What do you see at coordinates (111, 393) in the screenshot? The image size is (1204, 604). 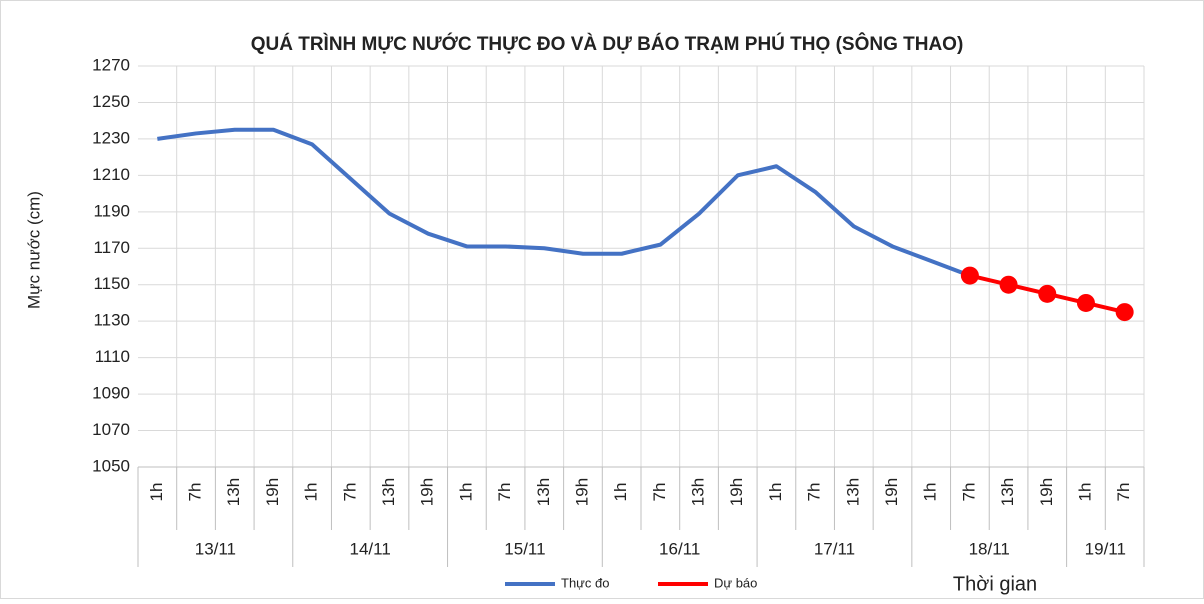 I see `y-tick-label: 1090` at bounding box center [111, 393].